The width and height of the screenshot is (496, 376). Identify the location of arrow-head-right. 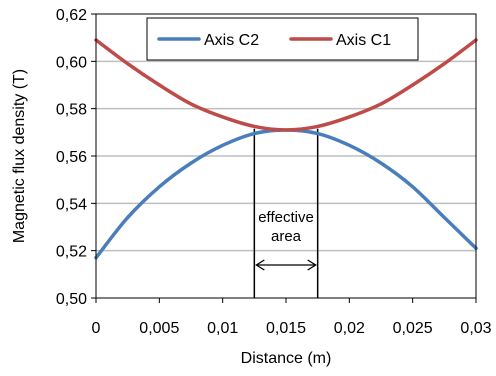
(312, 265).